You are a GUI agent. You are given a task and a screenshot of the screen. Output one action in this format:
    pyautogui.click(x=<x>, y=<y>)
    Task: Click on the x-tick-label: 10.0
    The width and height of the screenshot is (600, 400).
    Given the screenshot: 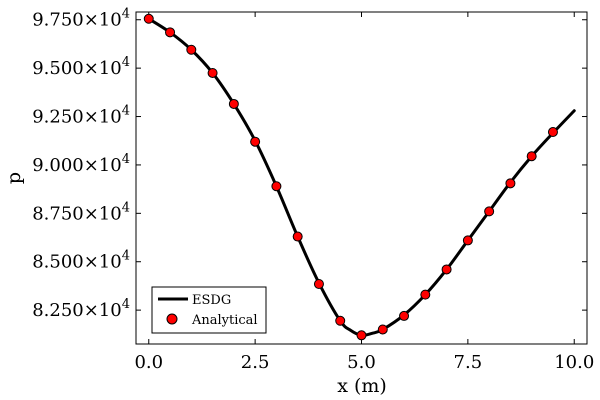 What is the action you would take?
    pyautogui.click(x=574, y=362)
    